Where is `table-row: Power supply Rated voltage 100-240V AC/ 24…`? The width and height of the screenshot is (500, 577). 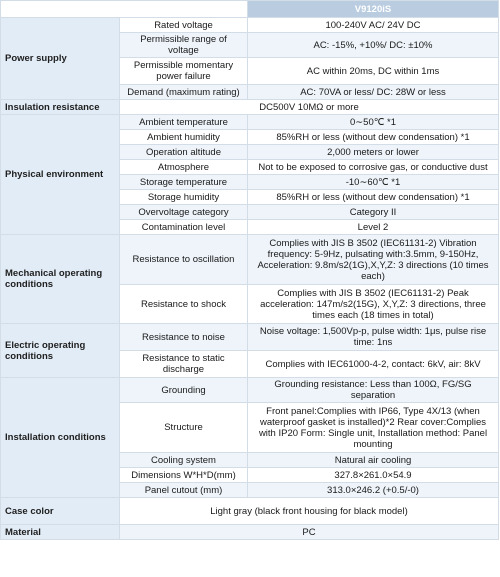
table-row: Power supply Rated voltage 100-240V AC/ 24… is located at coordinates (249, 58).